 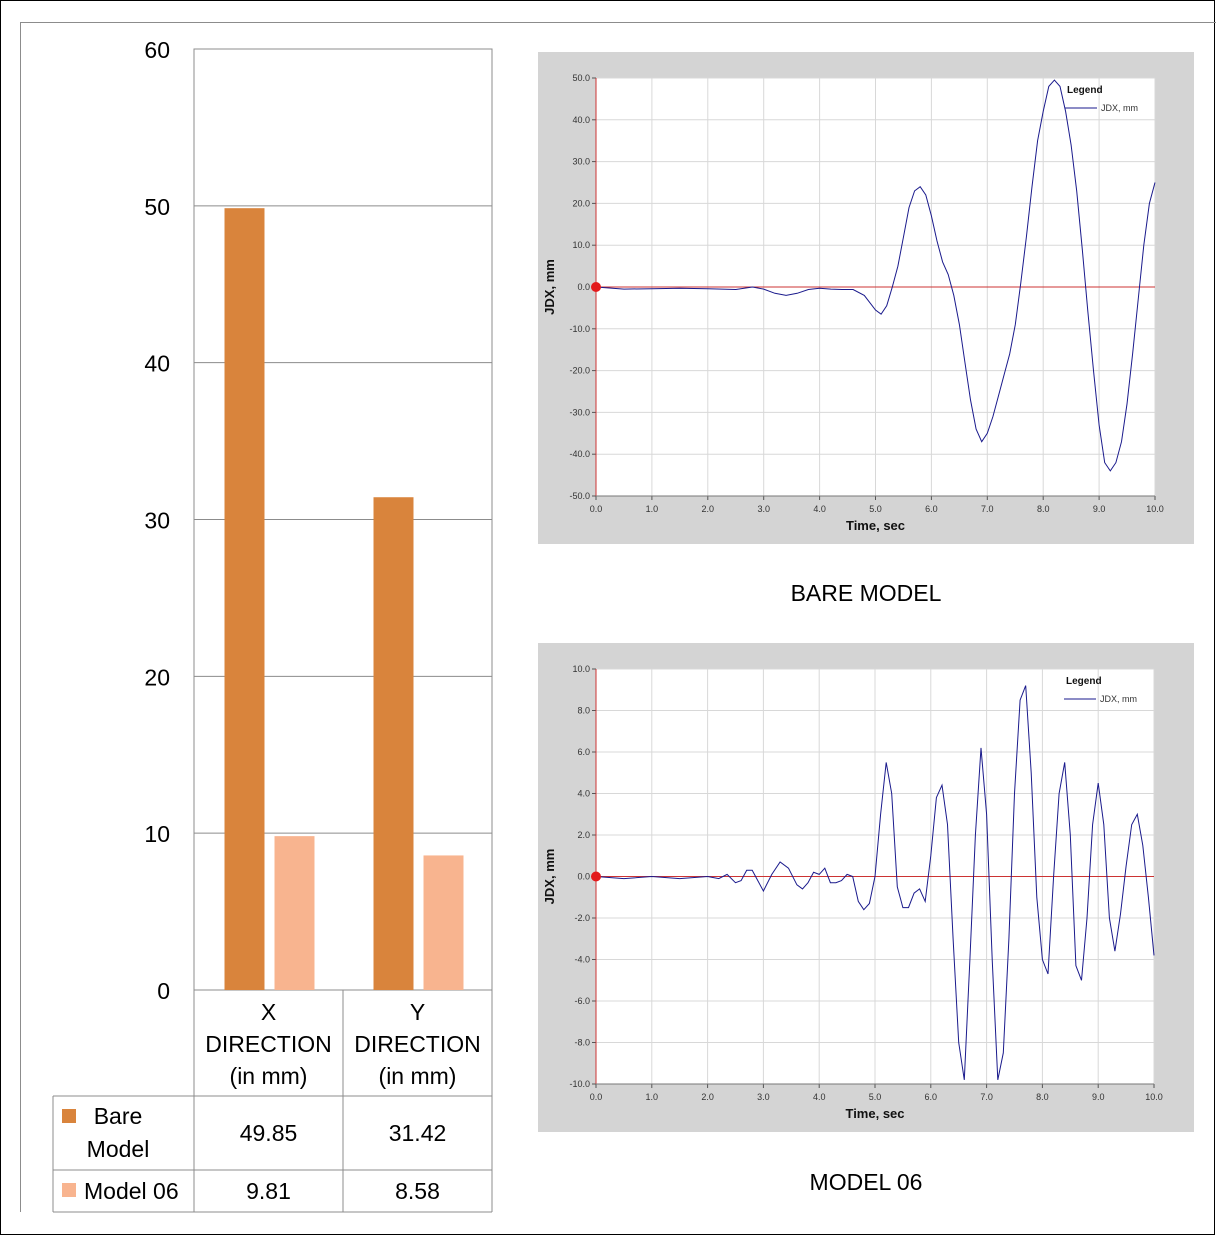 I want to click on legend-swatch-bare-model, so click(x=69, y=1116).